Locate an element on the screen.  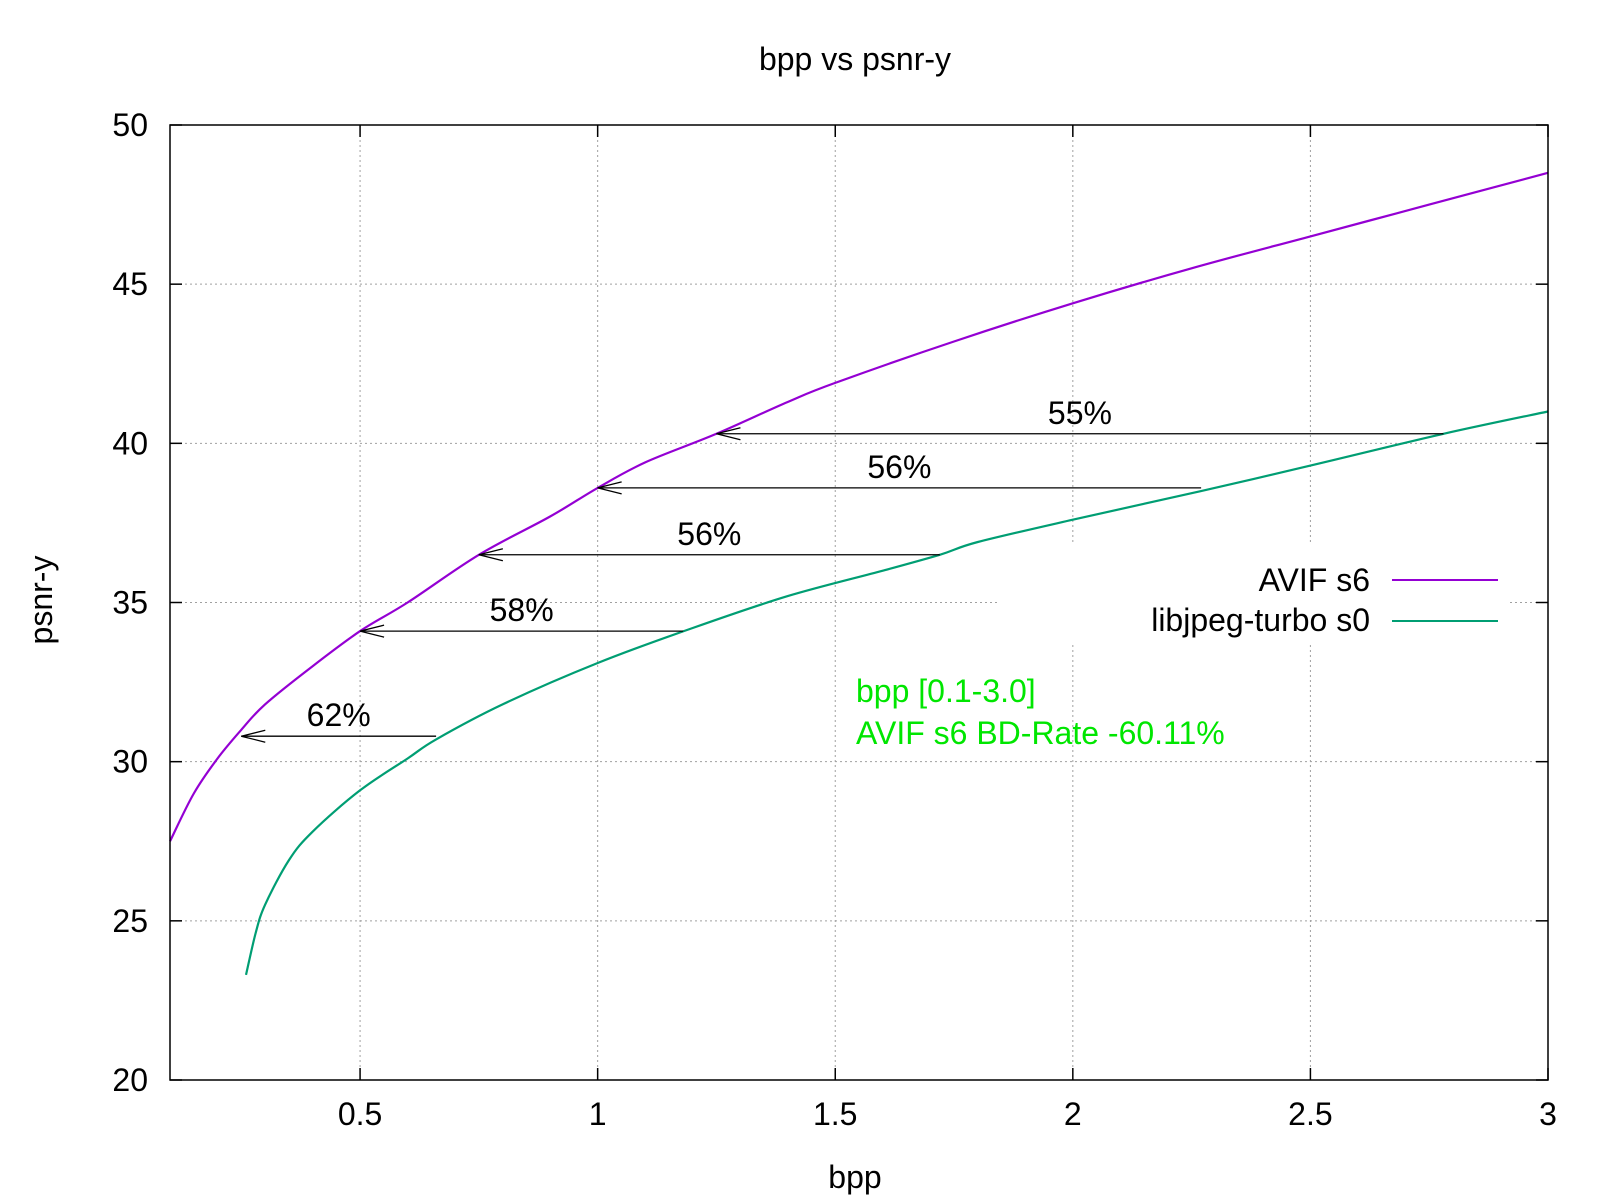
y-tick-label: 30 is located at coordinates (130, 762).